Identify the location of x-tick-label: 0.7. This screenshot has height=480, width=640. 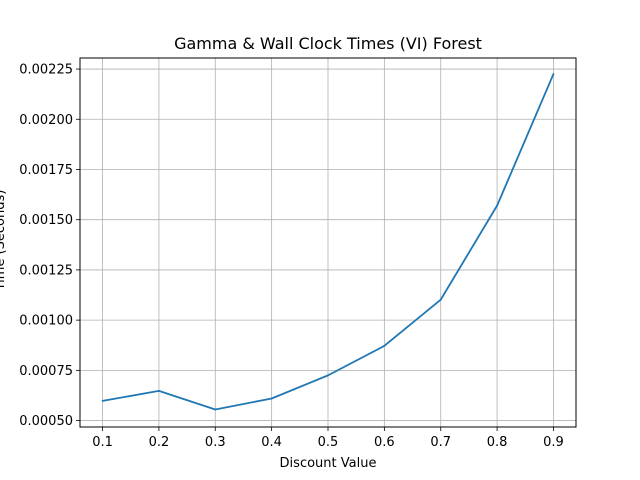
(440, 442).